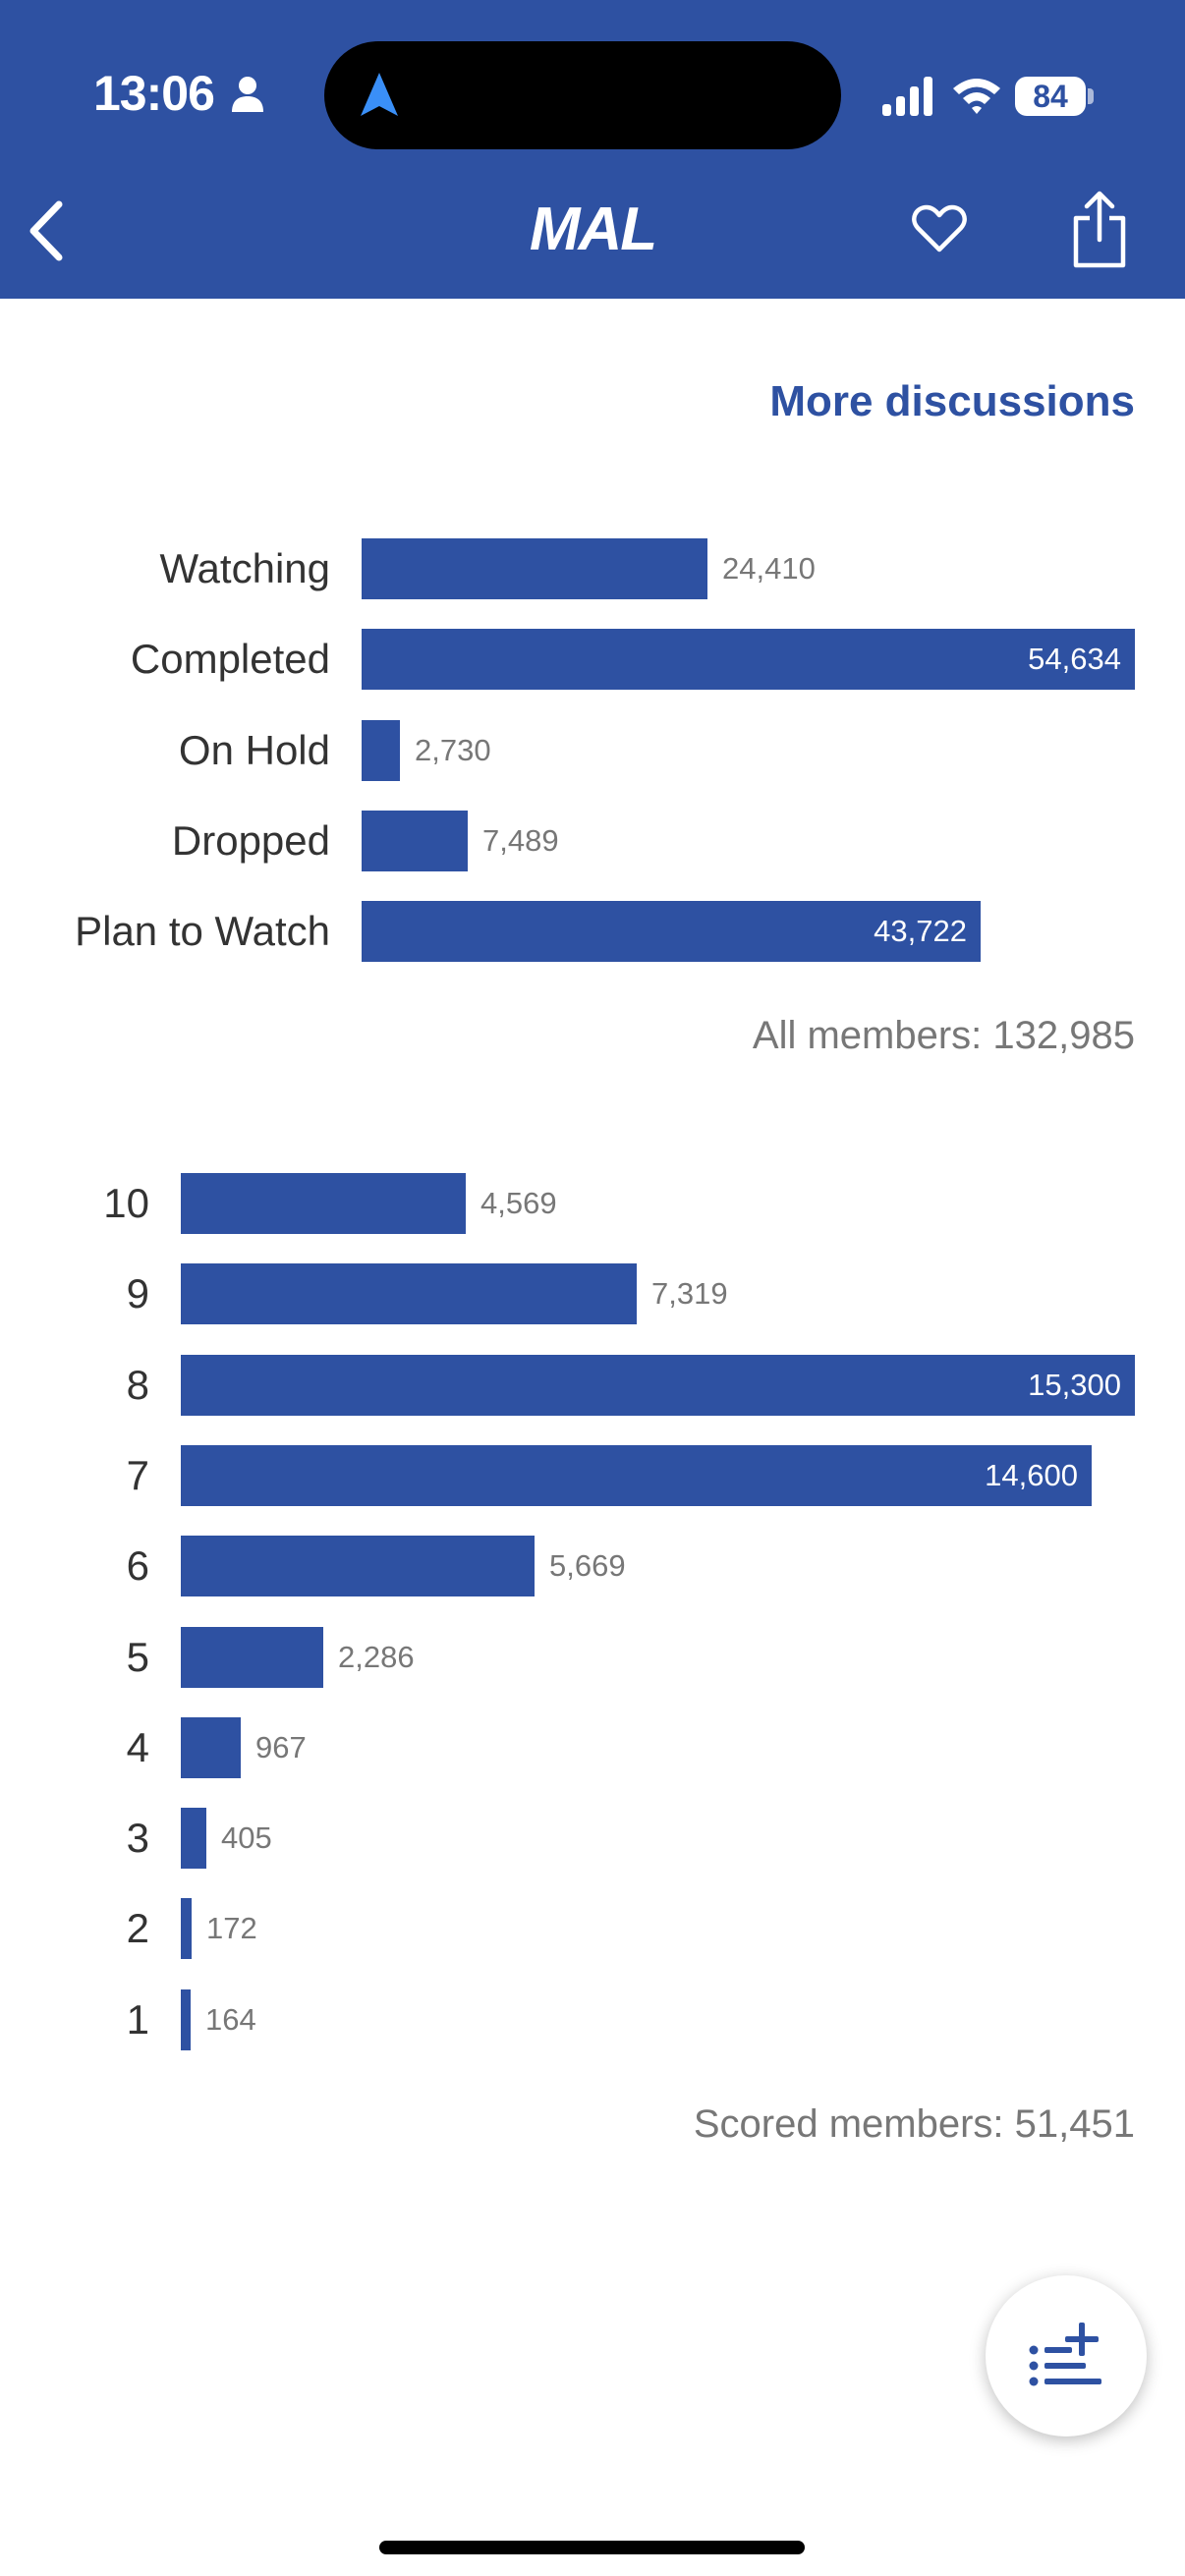  Describe the element at coordinates (521, 840) in the screenshot. I see `status-value: 7,489` at that location.